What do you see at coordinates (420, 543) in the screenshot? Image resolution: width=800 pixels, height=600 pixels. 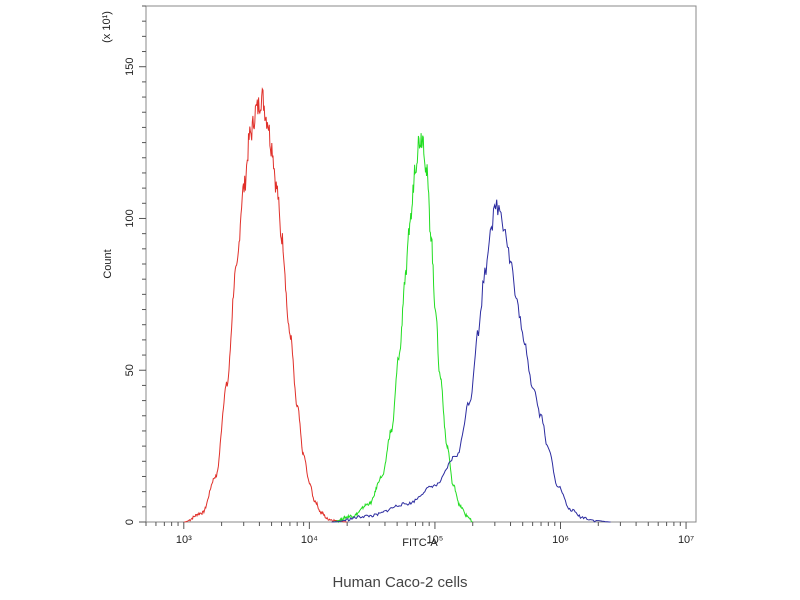 I see `x-axis-title: FITC-A` at bounding box center [420, 543].